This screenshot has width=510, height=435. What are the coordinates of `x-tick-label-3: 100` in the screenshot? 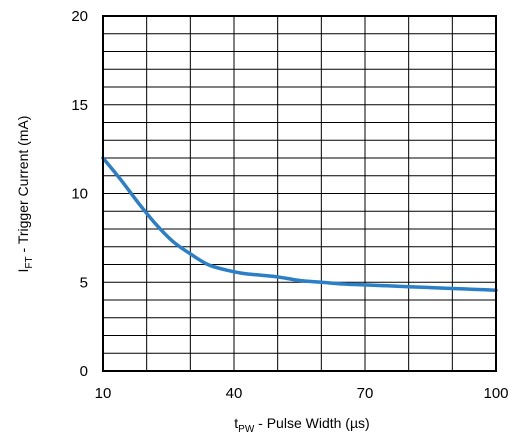 It's located at (495, 393).